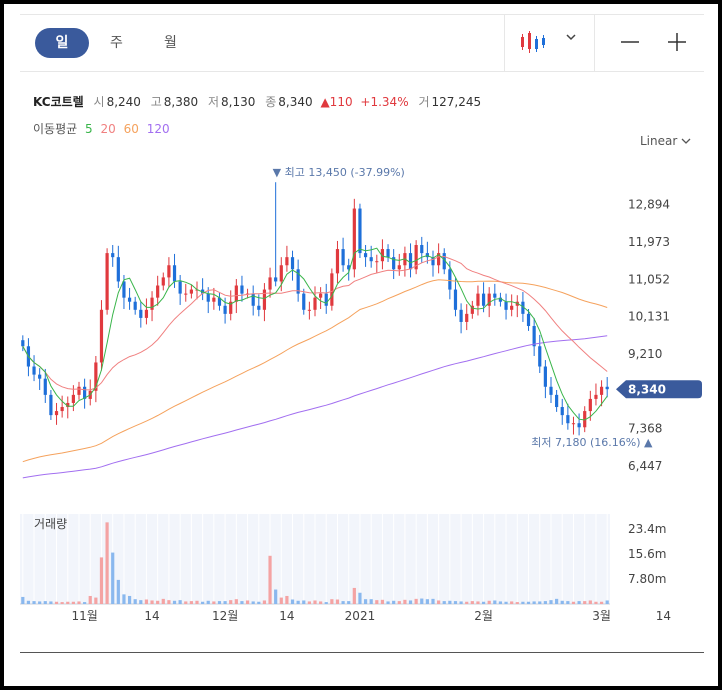 The image size is (722, 690). What do you see at coordinates (181, 102) in the screenshot?
I see `high-value: 8,380` at bounding box center [181, 102].